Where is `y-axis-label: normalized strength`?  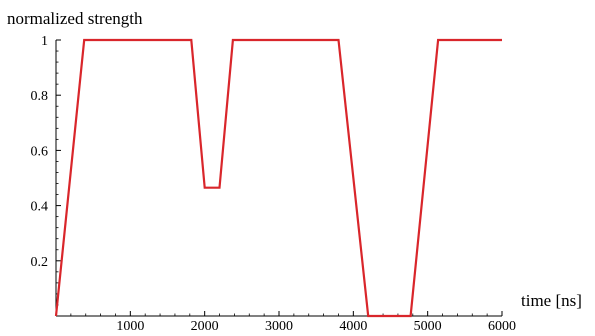
y-axis-label: normalized strength is located at coordinates (75, 18).